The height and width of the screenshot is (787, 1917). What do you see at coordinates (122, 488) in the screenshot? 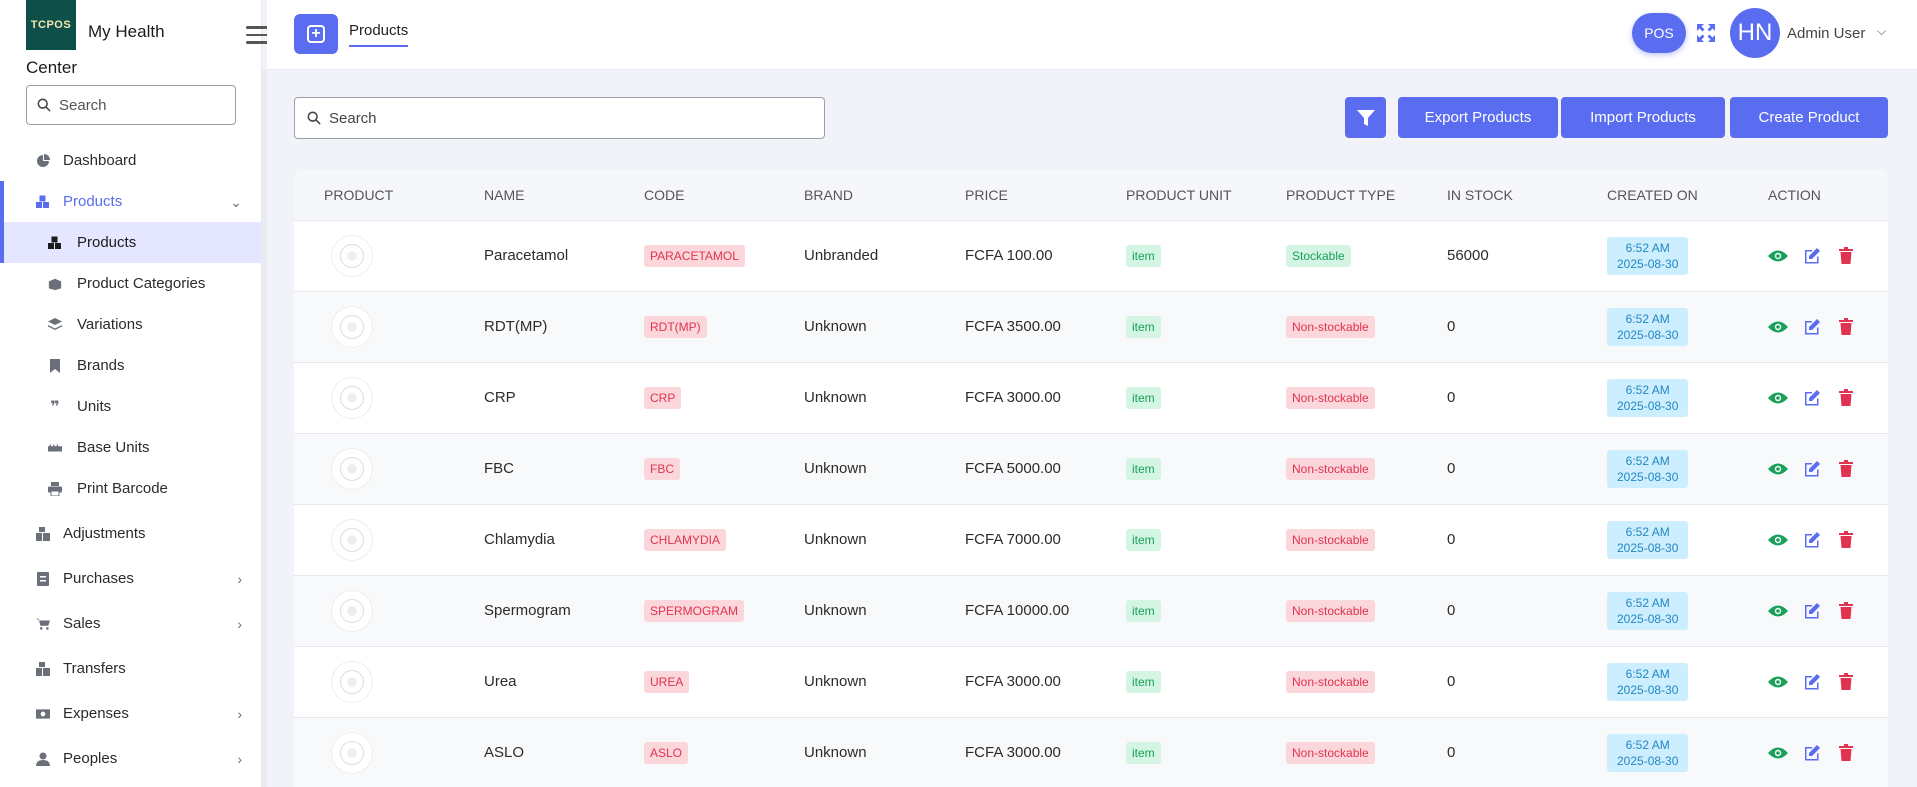
I see `sidebar-subitem-label: Print Barcode` at bounding box center [122, 488].